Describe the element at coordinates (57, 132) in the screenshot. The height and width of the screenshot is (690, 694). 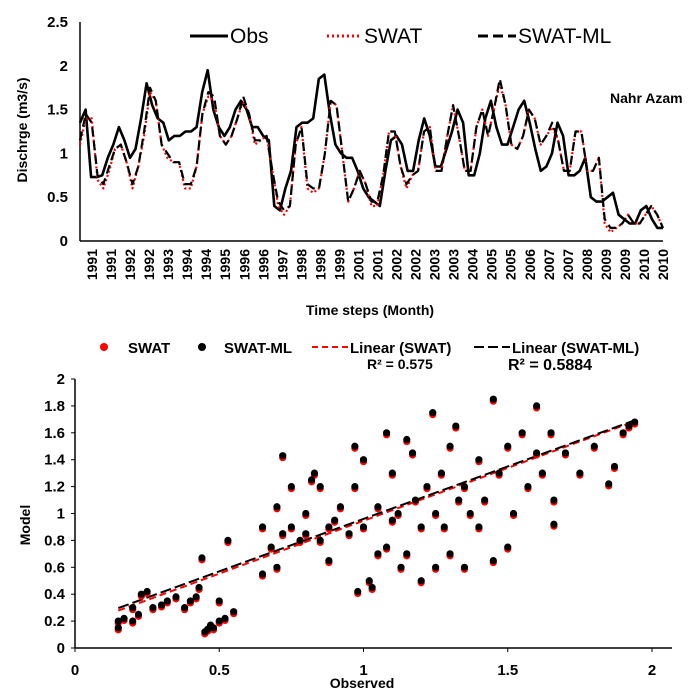
I see `time-series-y-ticks: 0 0.5 1 1.5 2 2.5` at that location.